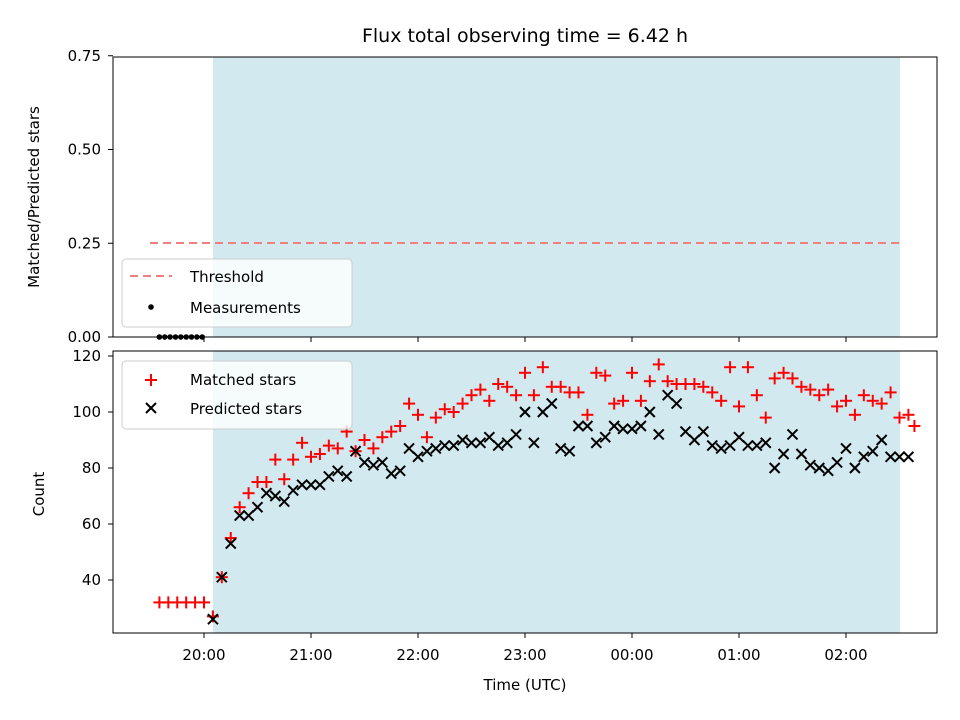 The width and height of the screenshot is (960, 720). I want to click on top-y-axis: 0.000.250.500.751.001.25, so click(90, 196).